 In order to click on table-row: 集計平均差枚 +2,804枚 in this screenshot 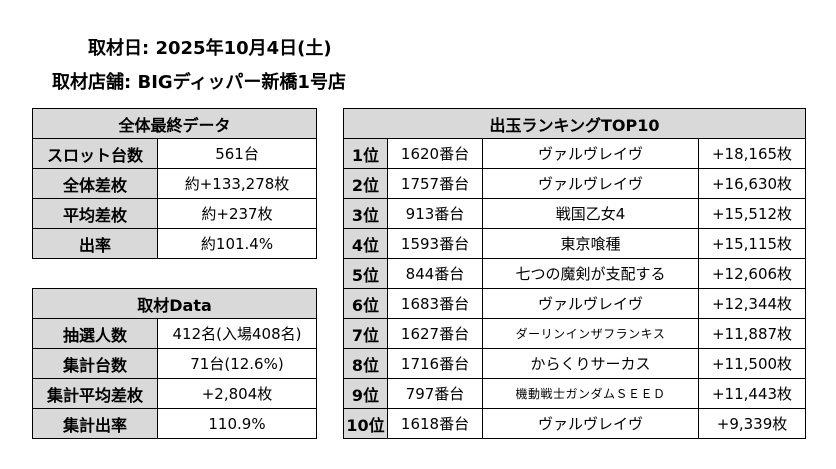, I will do `click(174, 393)`.